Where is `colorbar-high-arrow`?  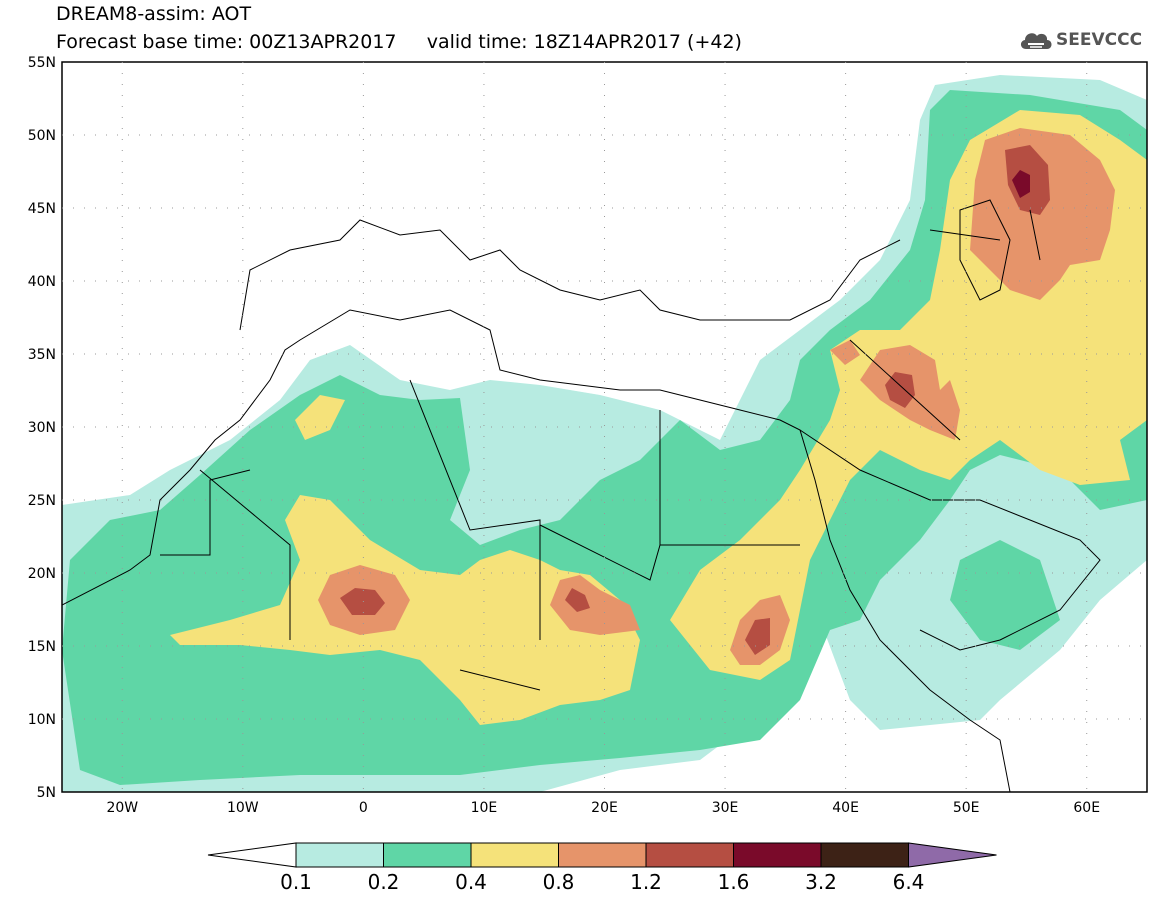 colorbar-high-arrow is located at coordinates (952, 855).